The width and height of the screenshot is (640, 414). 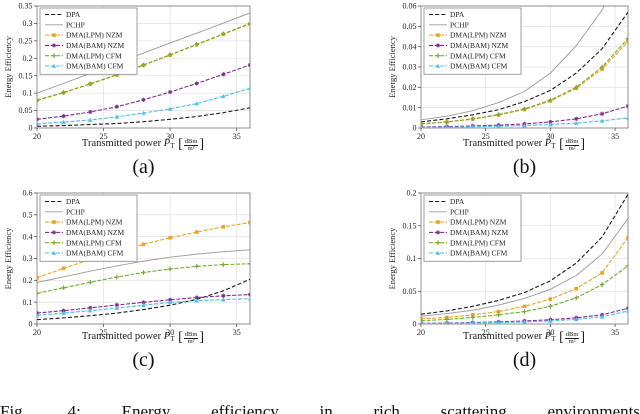 What do you see at coordinates (28, 214) in the screenshot?
I see `svg-text: 0.5` at bounding box center [28, 214].